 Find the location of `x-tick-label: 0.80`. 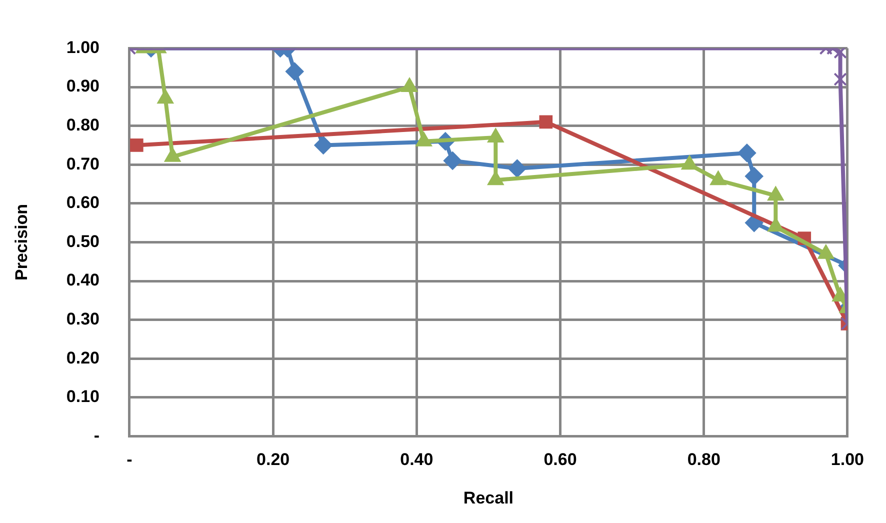

x-tick-label: 0.80 is located at coordinates (703, 460).